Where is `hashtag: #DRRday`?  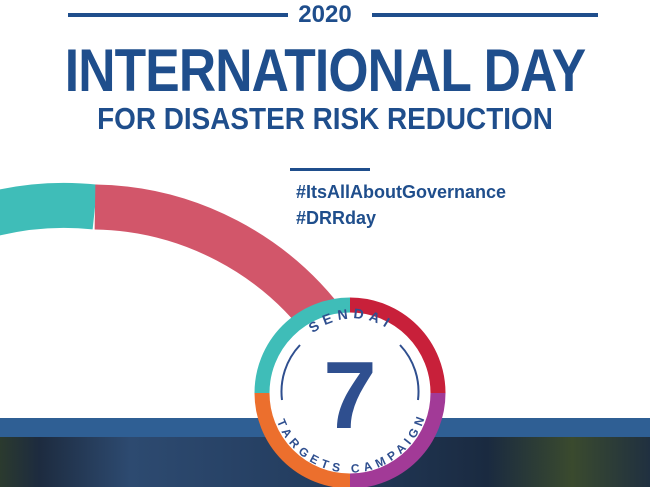
hashtag: #DRRday is located at coordinates (336, 218).